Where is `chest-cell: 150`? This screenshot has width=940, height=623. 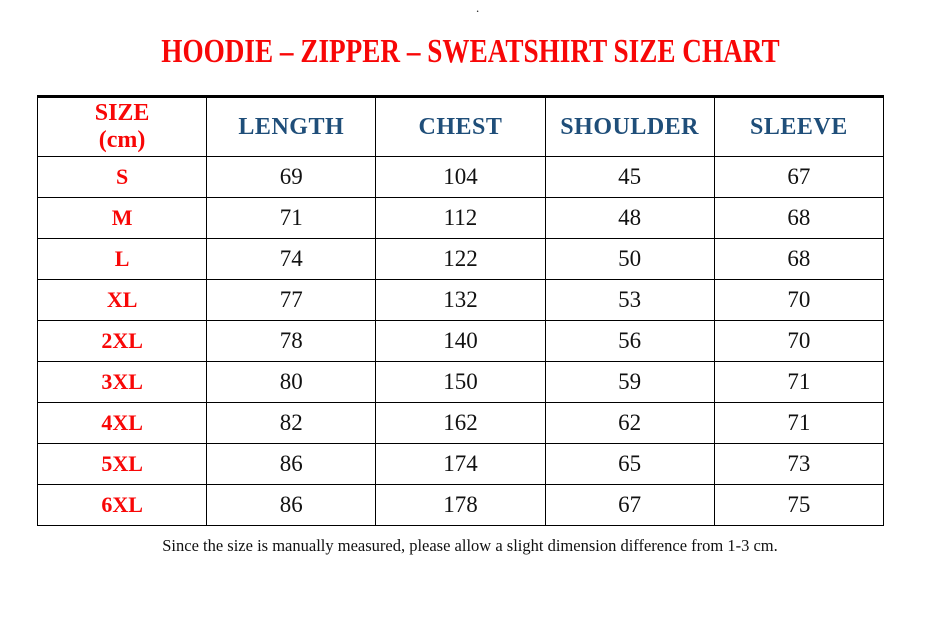 chest-cell: 150 is located at coordinates (460, 382).